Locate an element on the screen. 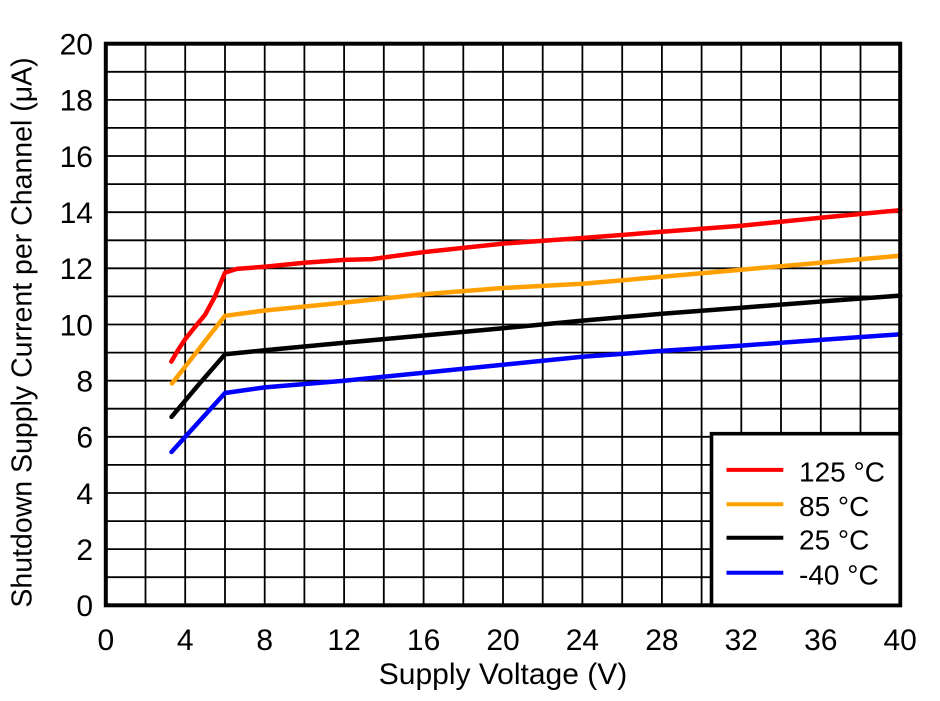 Image resolution: width=940 pixels, height=701 pixels. svg-text: 18 is located at coordinates (76, 101).